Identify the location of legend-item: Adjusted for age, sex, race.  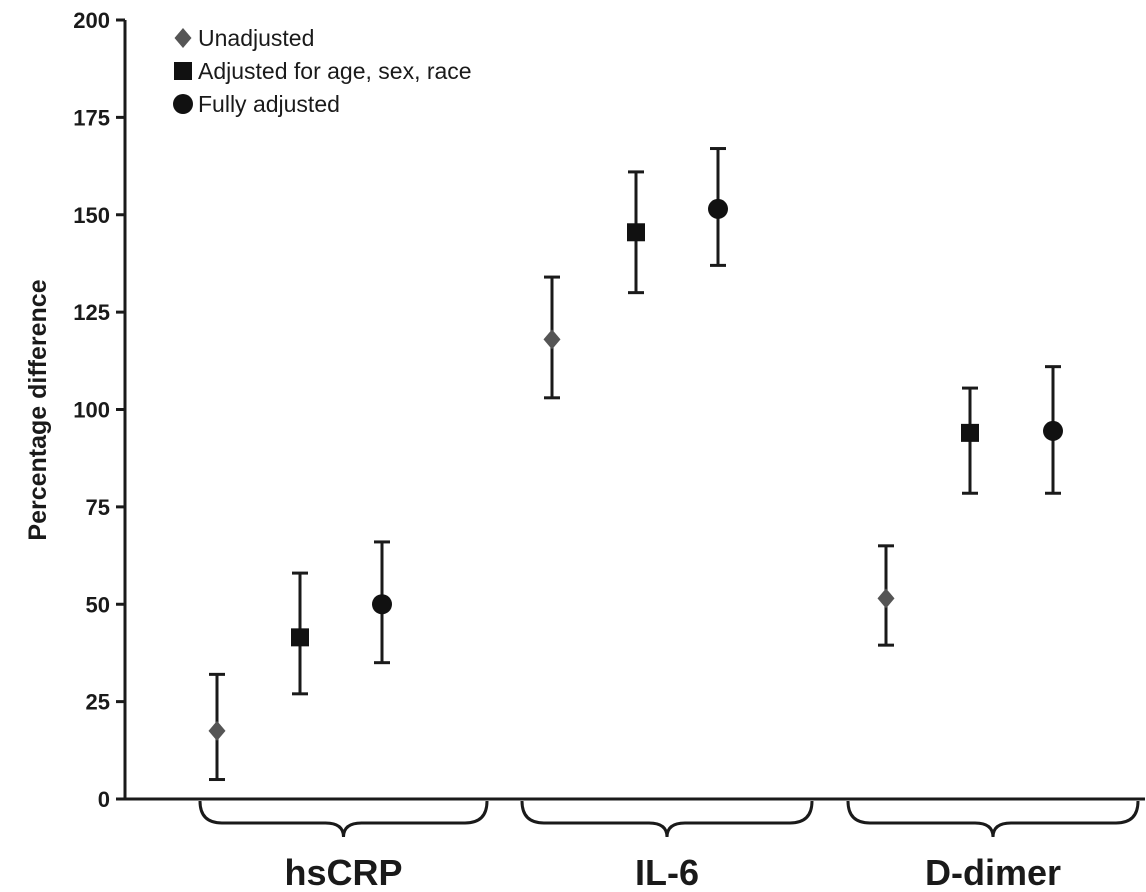
(323, 71).